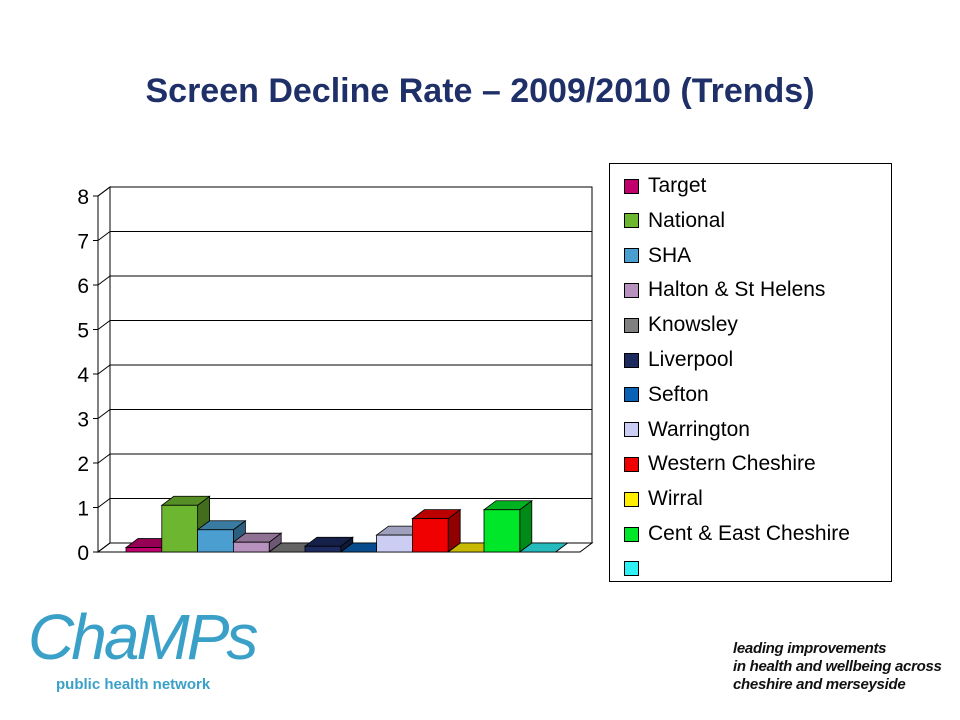 The image size is (960, 720). What do you see at coordinates (83, 331) in the screenshot?
I see `y-tick-label: 5` at bounding box center [83, 331].